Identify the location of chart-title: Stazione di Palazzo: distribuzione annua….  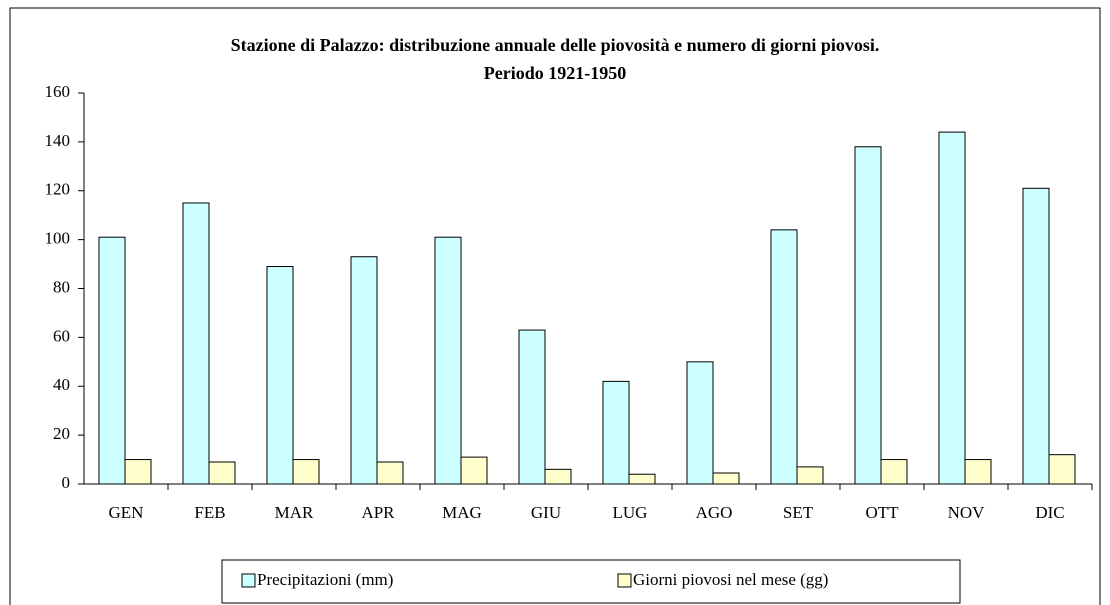
(555, 45).